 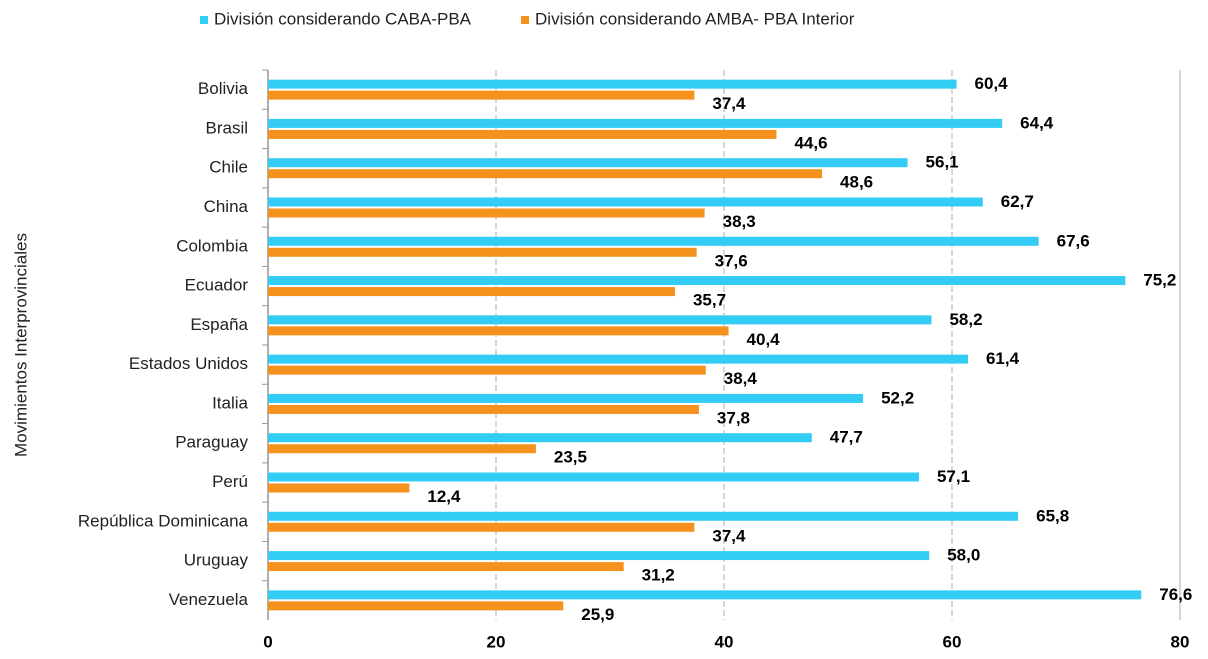 What do you see at coordinates (1073, 240) in the screenshot?
I see `data-label: 67,6` at bounding box center [1073, 240].